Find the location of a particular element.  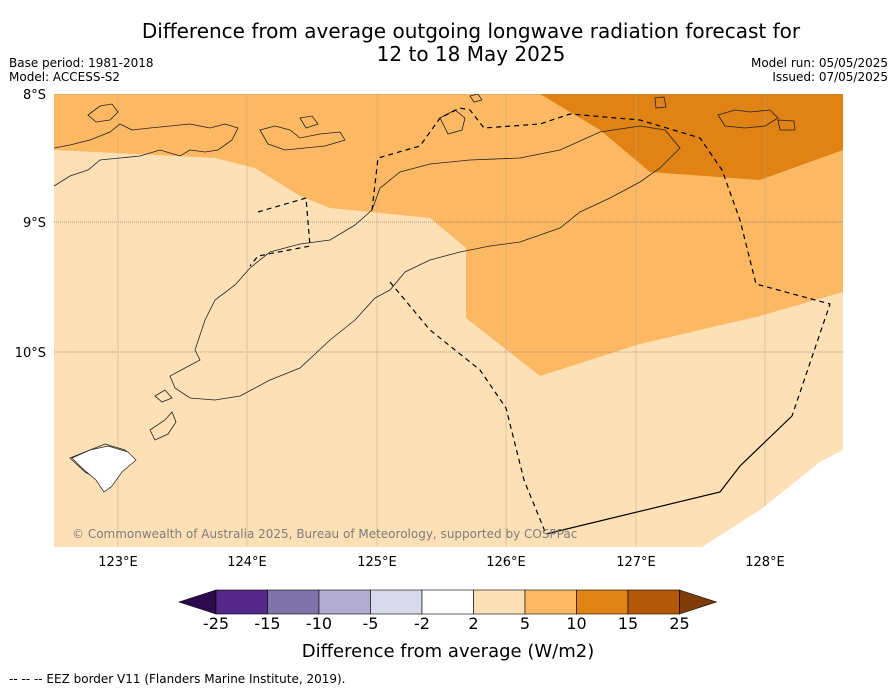

latitude-ticks: 8°S 9°S 10°S is located at coordinates (30, 224).